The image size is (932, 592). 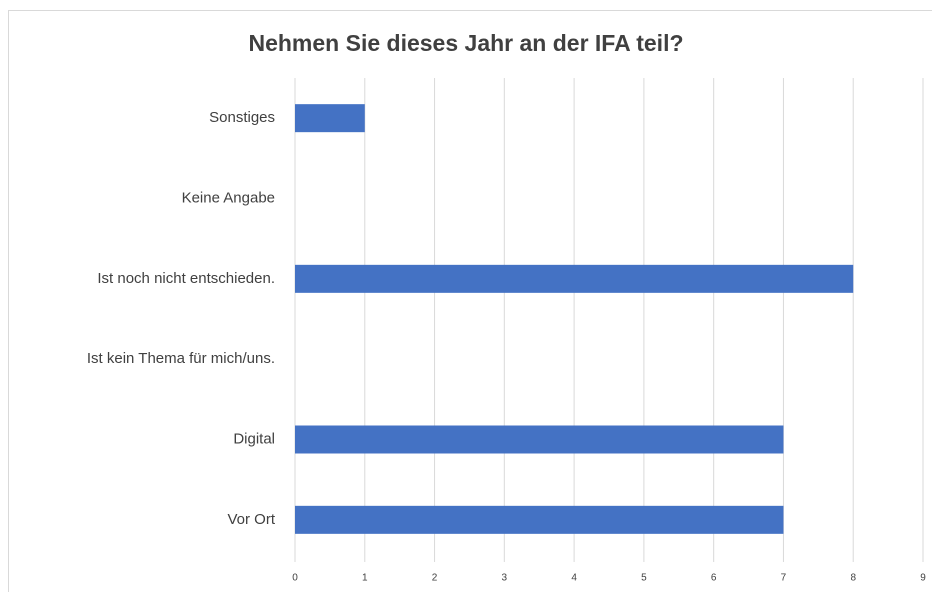 What do you see at coordinates (181, 358) in the screenshot?
I see `y-tick-label: Ist kein Thema für mich/uns.` at bounding box center [181, 358].